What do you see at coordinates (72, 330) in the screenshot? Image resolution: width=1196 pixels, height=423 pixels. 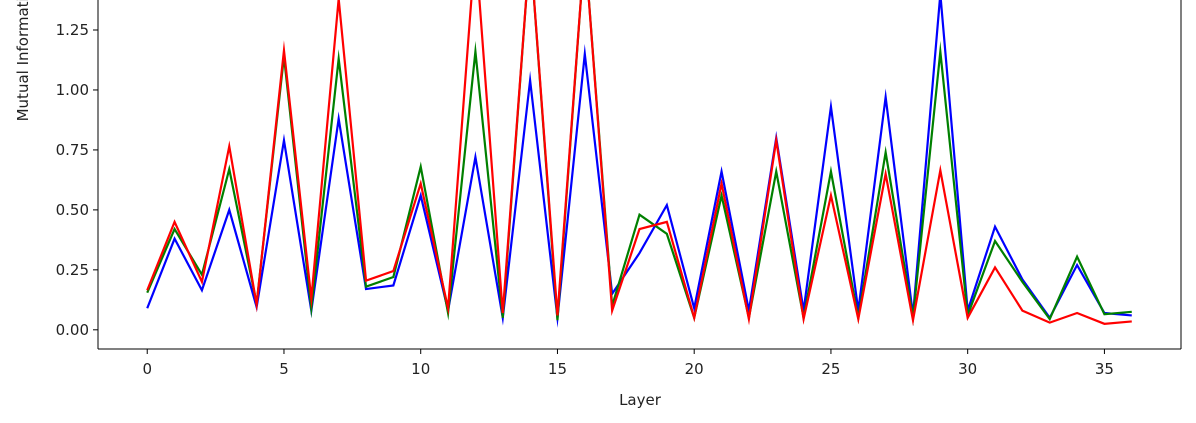 I see `y-tick-label: 0.00` at bounding box center [72, 330].